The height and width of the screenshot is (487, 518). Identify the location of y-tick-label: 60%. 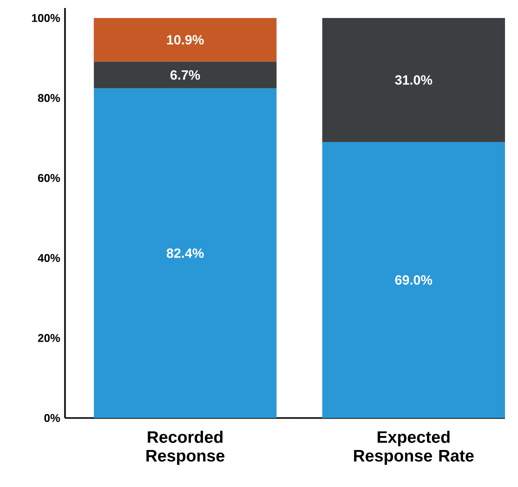
(49, 178).